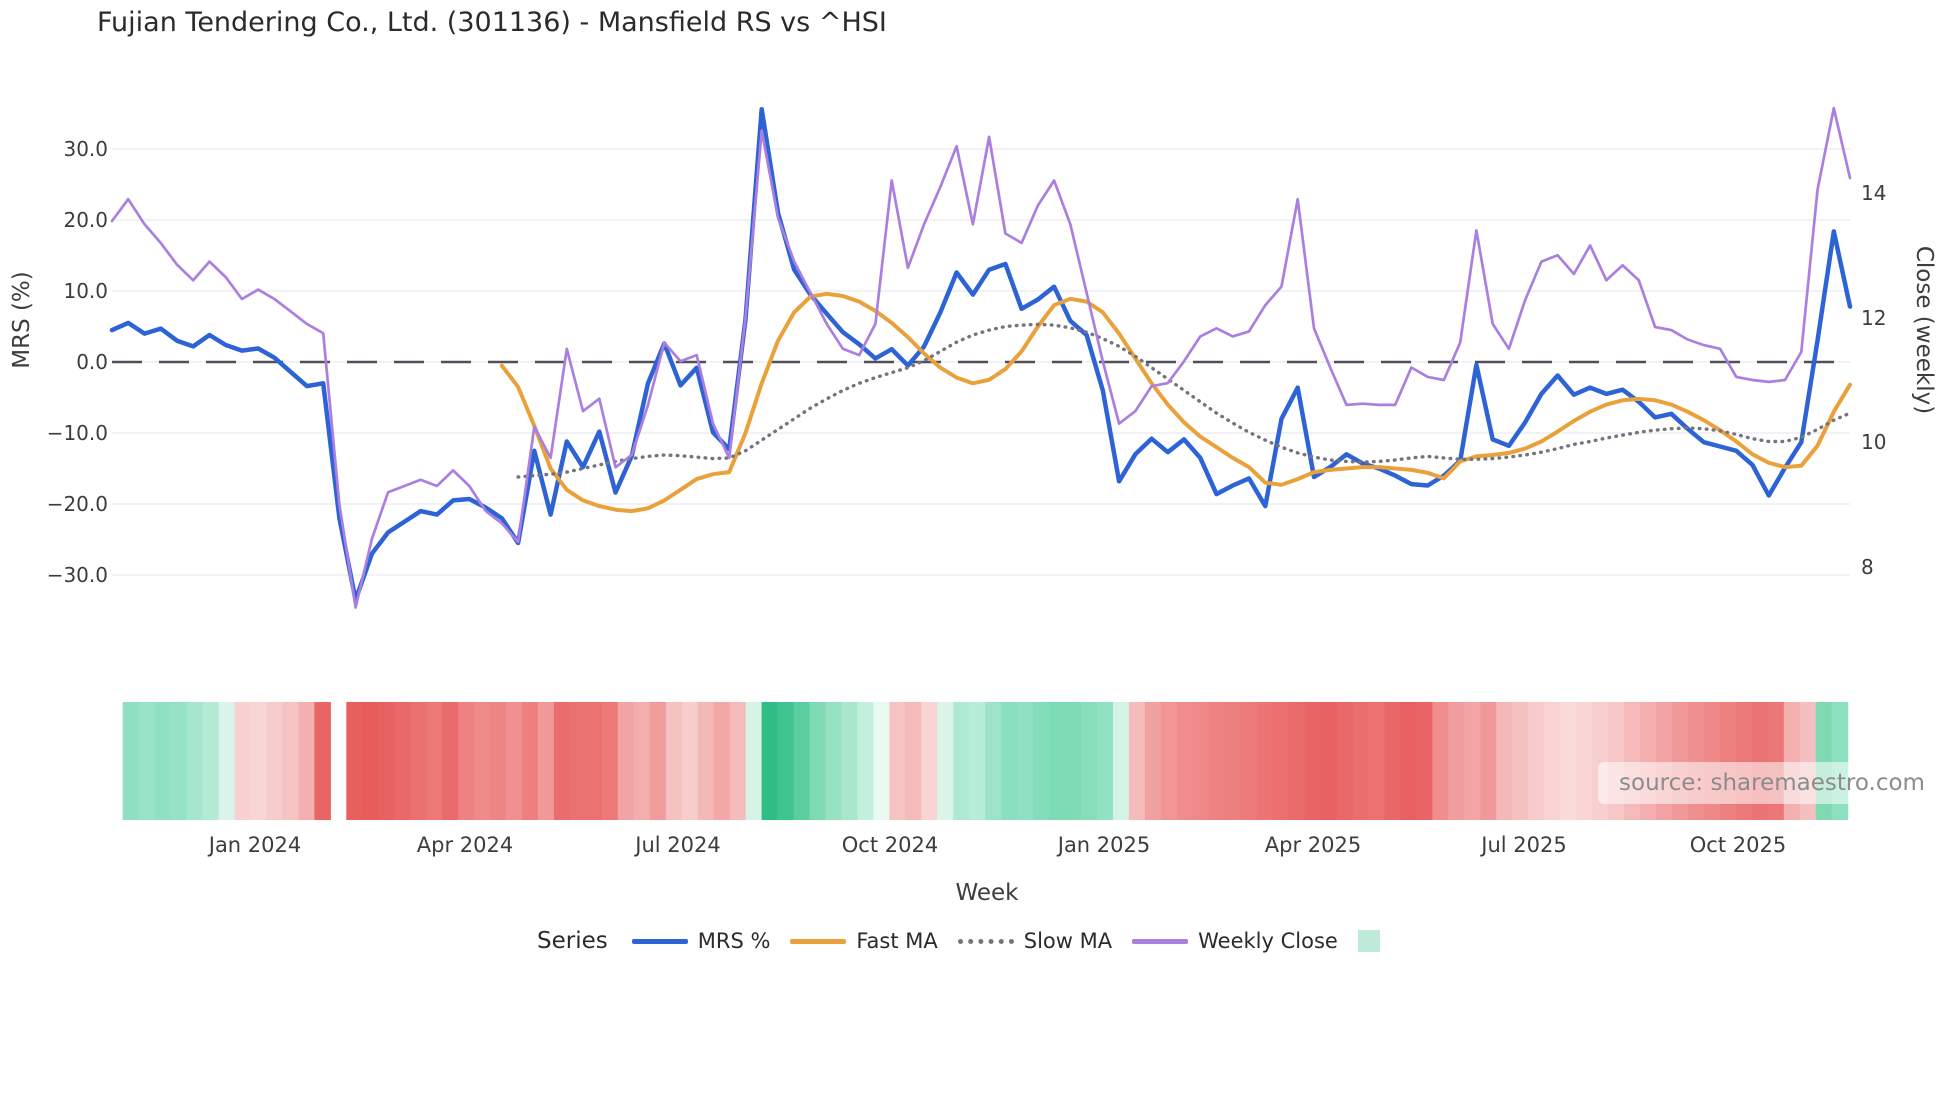  What do you see at coordinates (1184, 400) in the screenshot?
I see `slow-ma-line` at bounding box center [1184, 400].